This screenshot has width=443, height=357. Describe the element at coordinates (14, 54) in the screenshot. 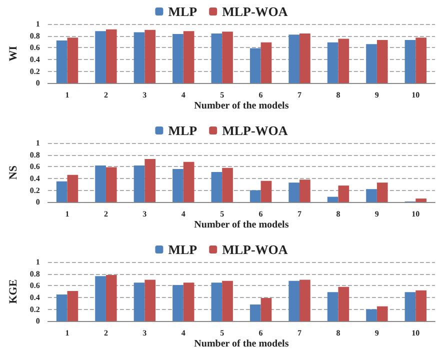

I see `y-axis-title: WI` at that location.